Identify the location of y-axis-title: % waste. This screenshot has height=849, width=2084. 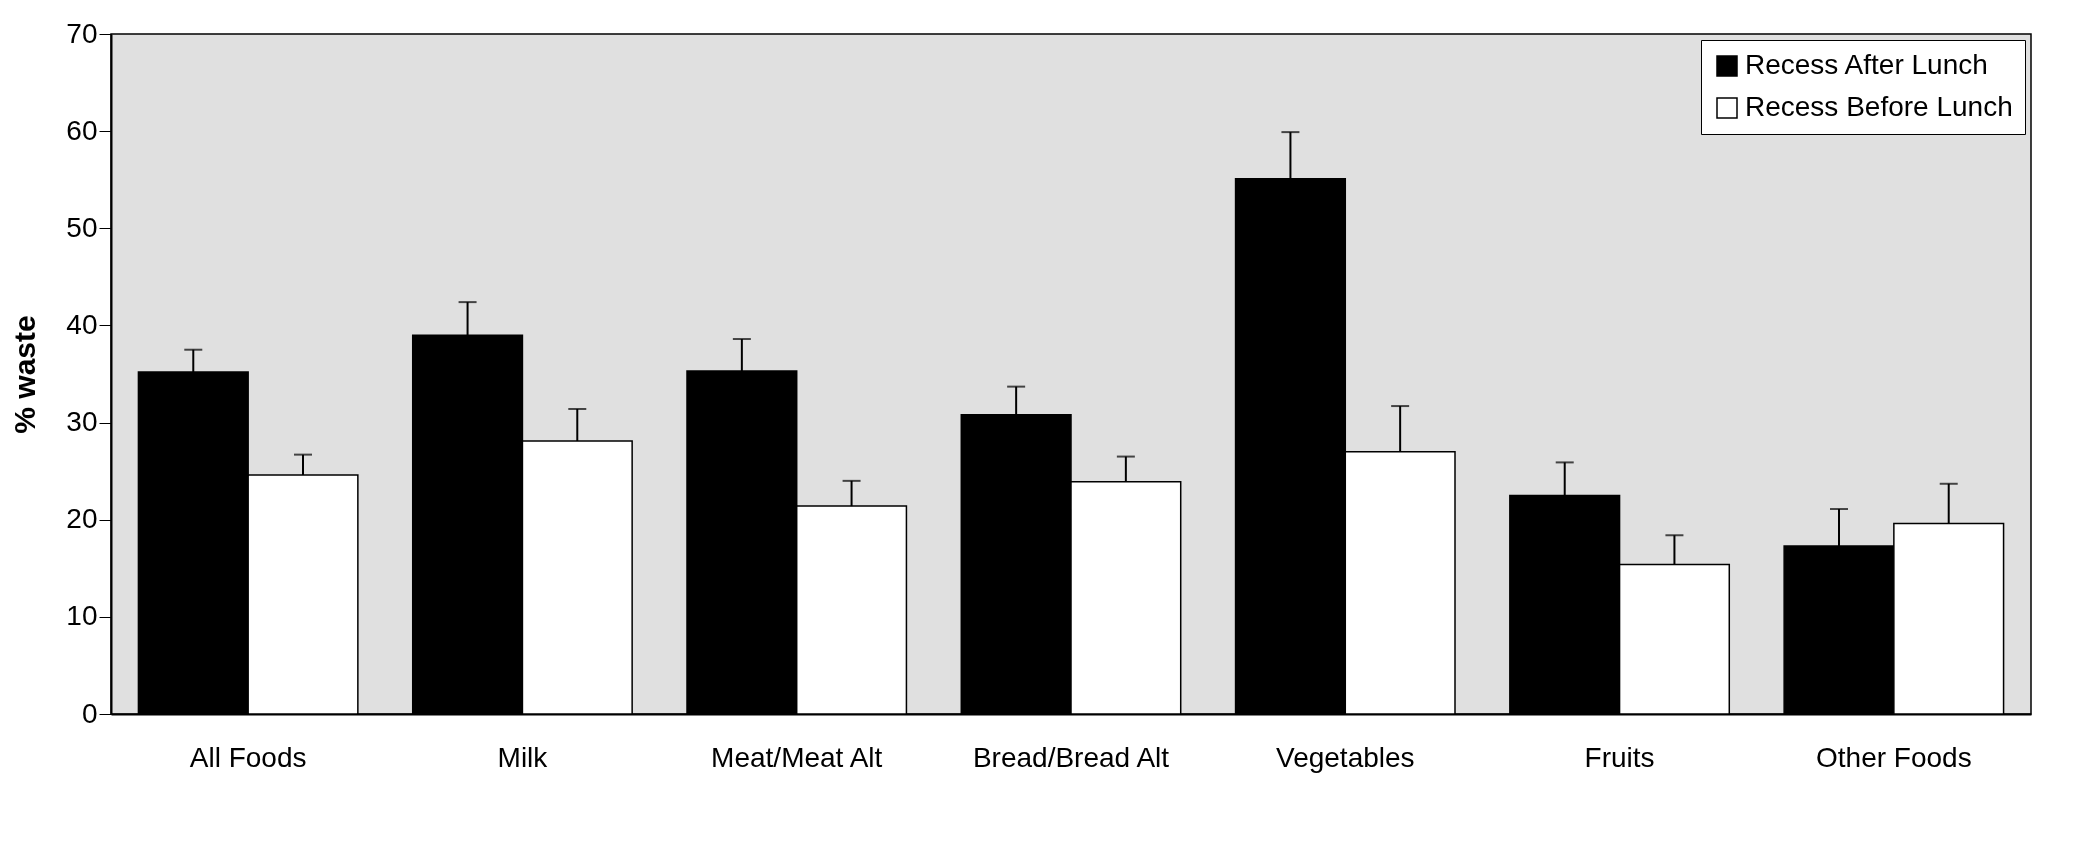
(25, 374).